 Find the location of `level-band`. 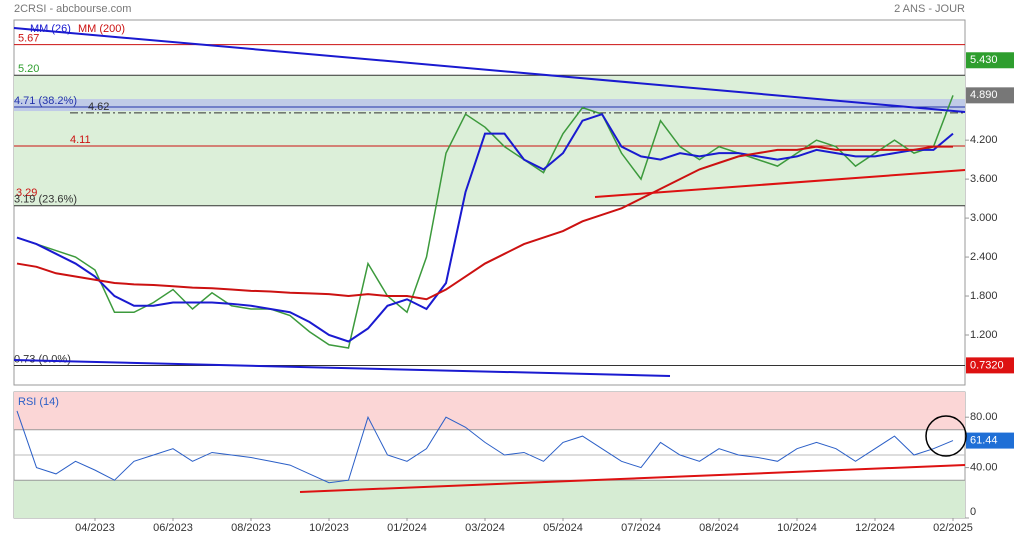

level-band is located at coordinates (489, 105).